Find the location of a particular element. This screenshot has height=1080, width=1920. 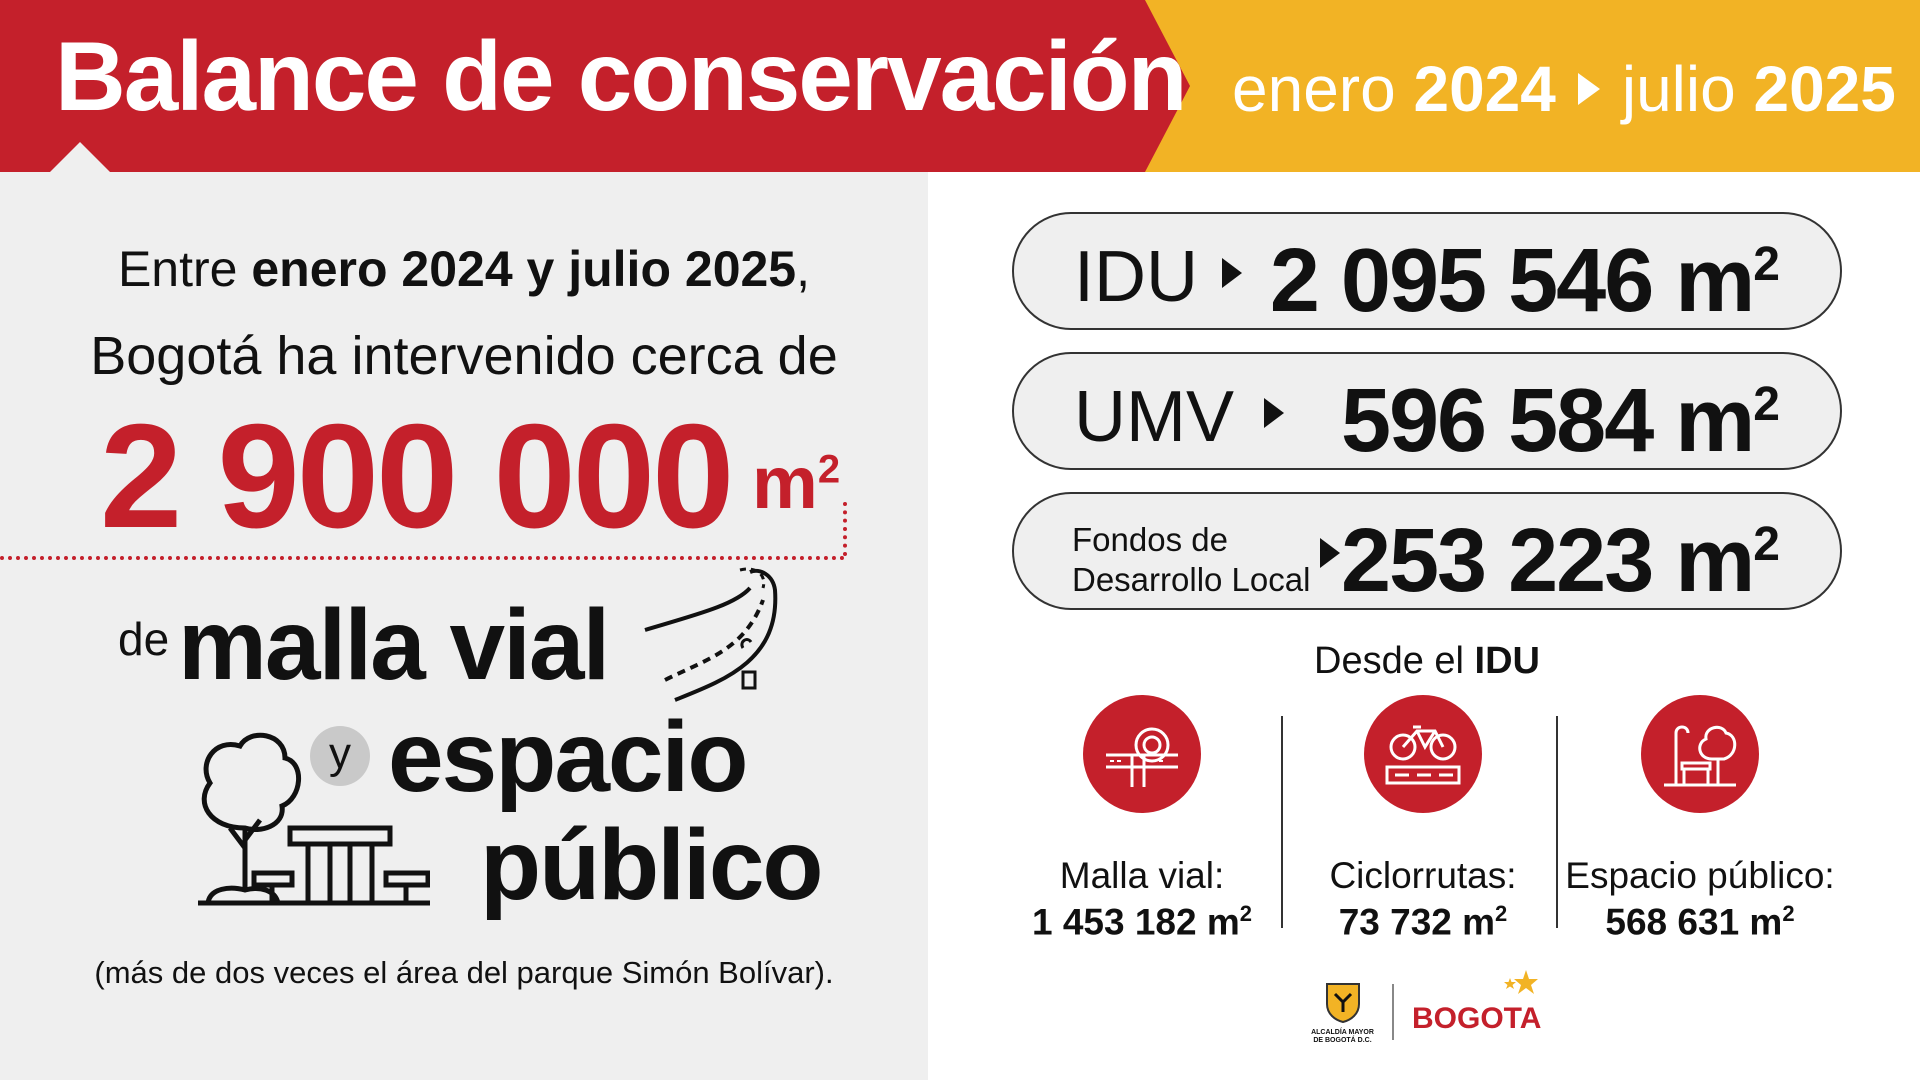

stat-ciclorrutas: Ciclorrutas: 73 732 m2 is located at coordinates (1423, 819).